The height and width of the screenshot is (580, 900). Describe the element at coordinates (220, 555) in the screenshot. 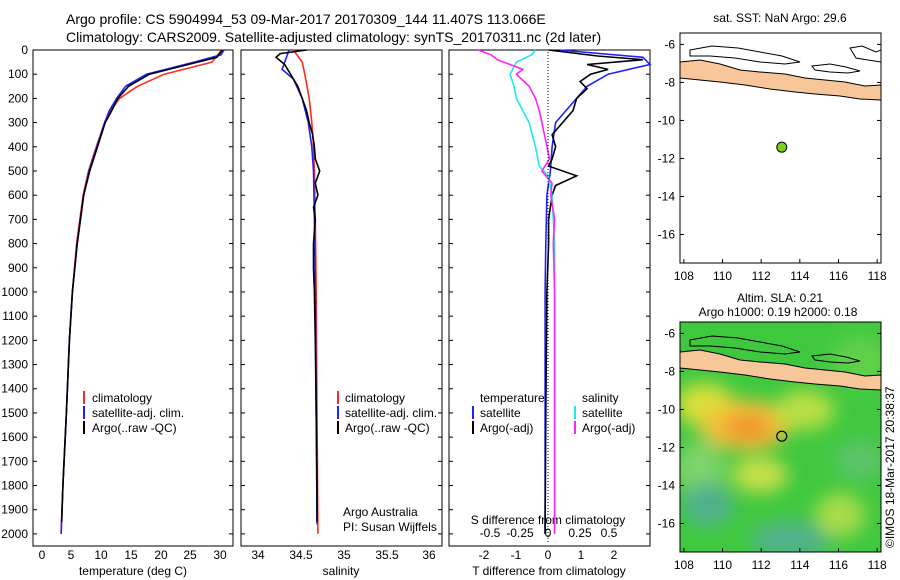

I see `svg-text: 30` at that location.